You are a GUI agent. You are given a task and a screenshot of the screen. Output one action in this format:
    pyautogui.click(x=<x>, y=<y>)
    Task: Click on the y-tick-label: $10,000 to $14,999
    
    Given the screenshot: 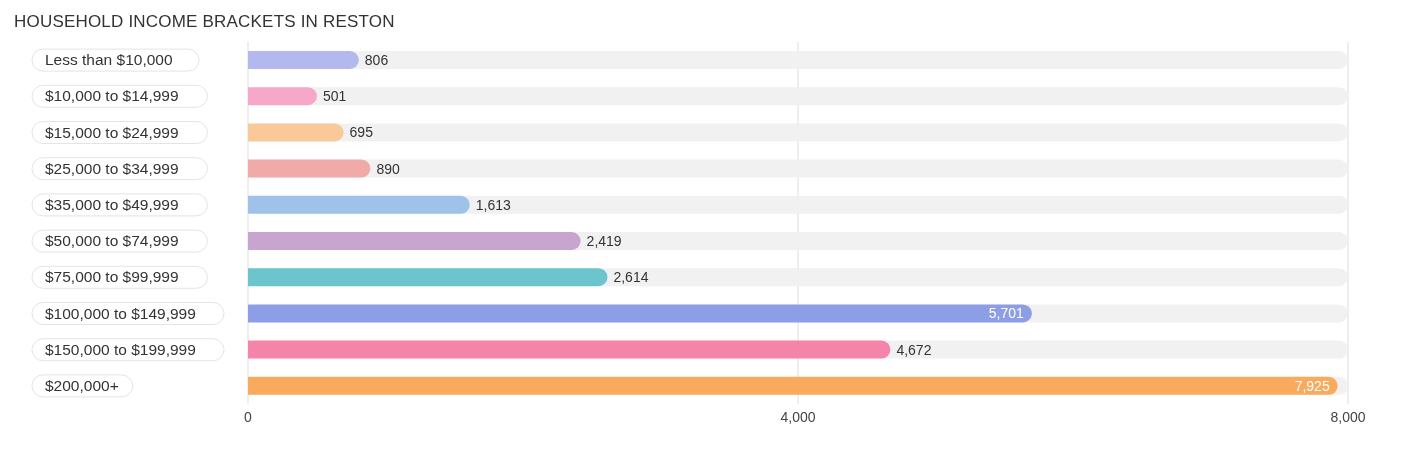 What is the action you would take?
    pyautogui.click(x=112, y=96)
    